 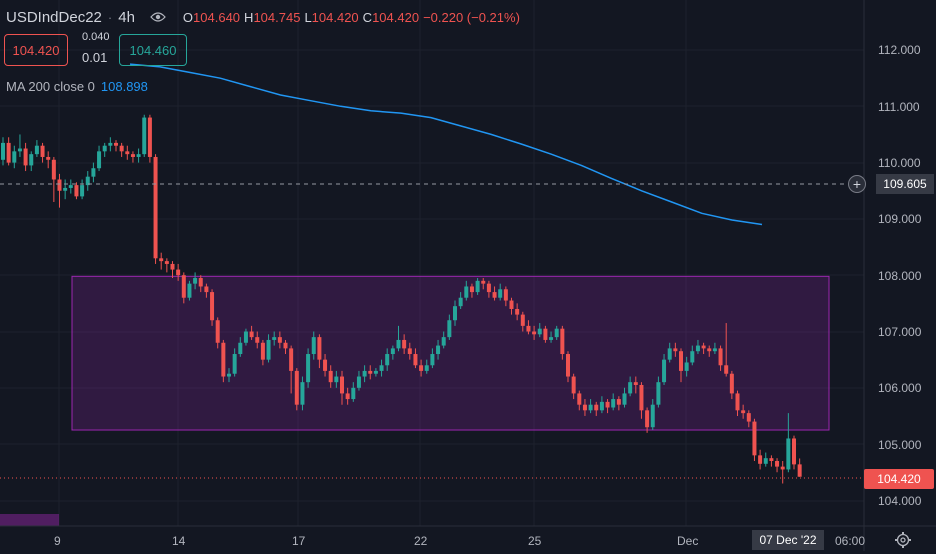 What do you see at coordinates (900, 501) in the screenshot?
I see `price-tick: 104.000` at bounding box center [900, 501].